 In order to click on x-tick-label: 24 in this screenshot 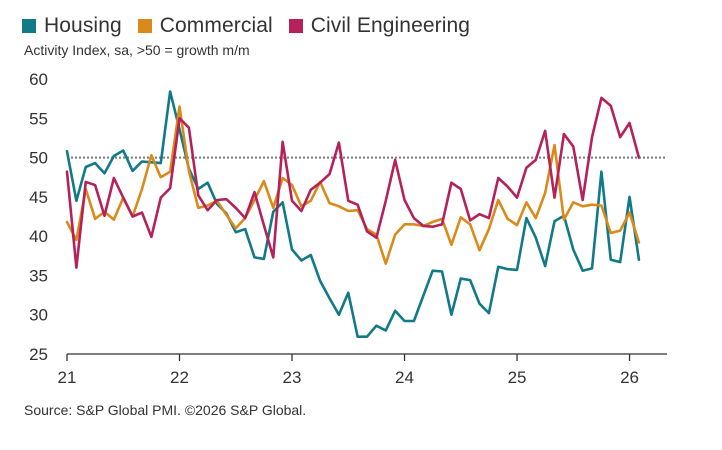, I will do `click(404, 377)`.